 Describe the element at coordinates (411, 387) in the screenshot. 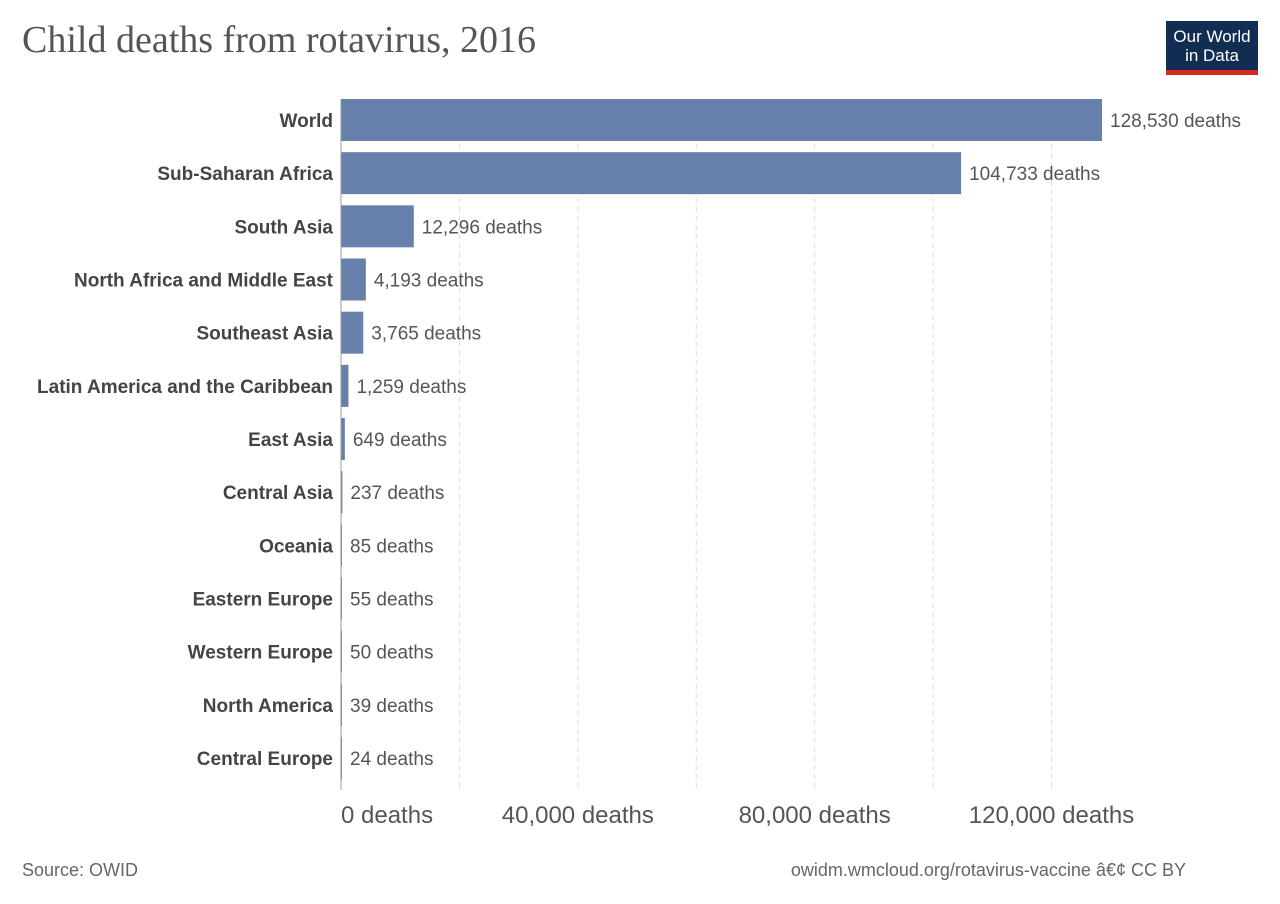

I see `value-label-5: 1,259 deaths` at that location.